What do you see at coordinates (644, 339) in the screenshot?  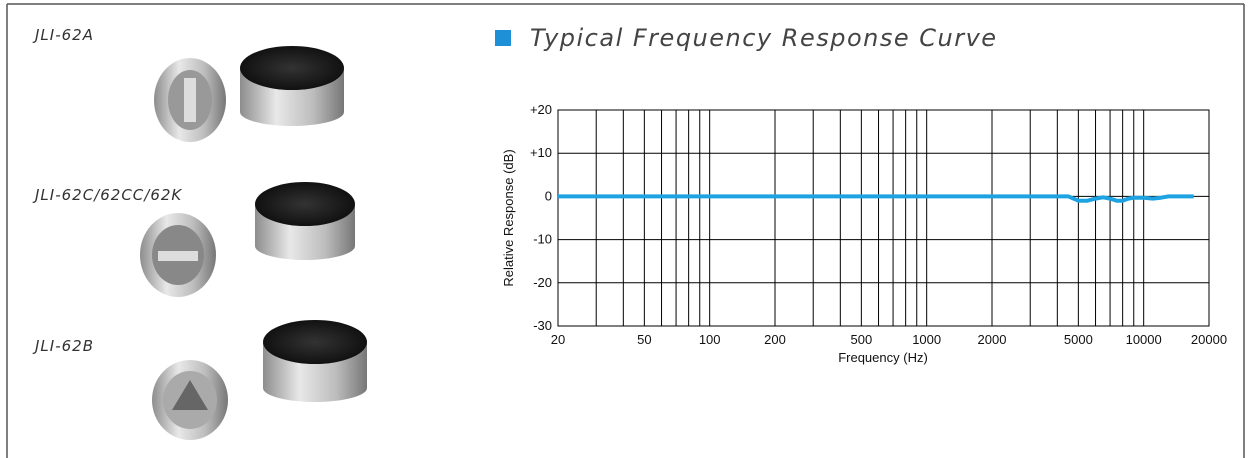 I see `x-tick-label: 50` at bounding box center [644, 339].